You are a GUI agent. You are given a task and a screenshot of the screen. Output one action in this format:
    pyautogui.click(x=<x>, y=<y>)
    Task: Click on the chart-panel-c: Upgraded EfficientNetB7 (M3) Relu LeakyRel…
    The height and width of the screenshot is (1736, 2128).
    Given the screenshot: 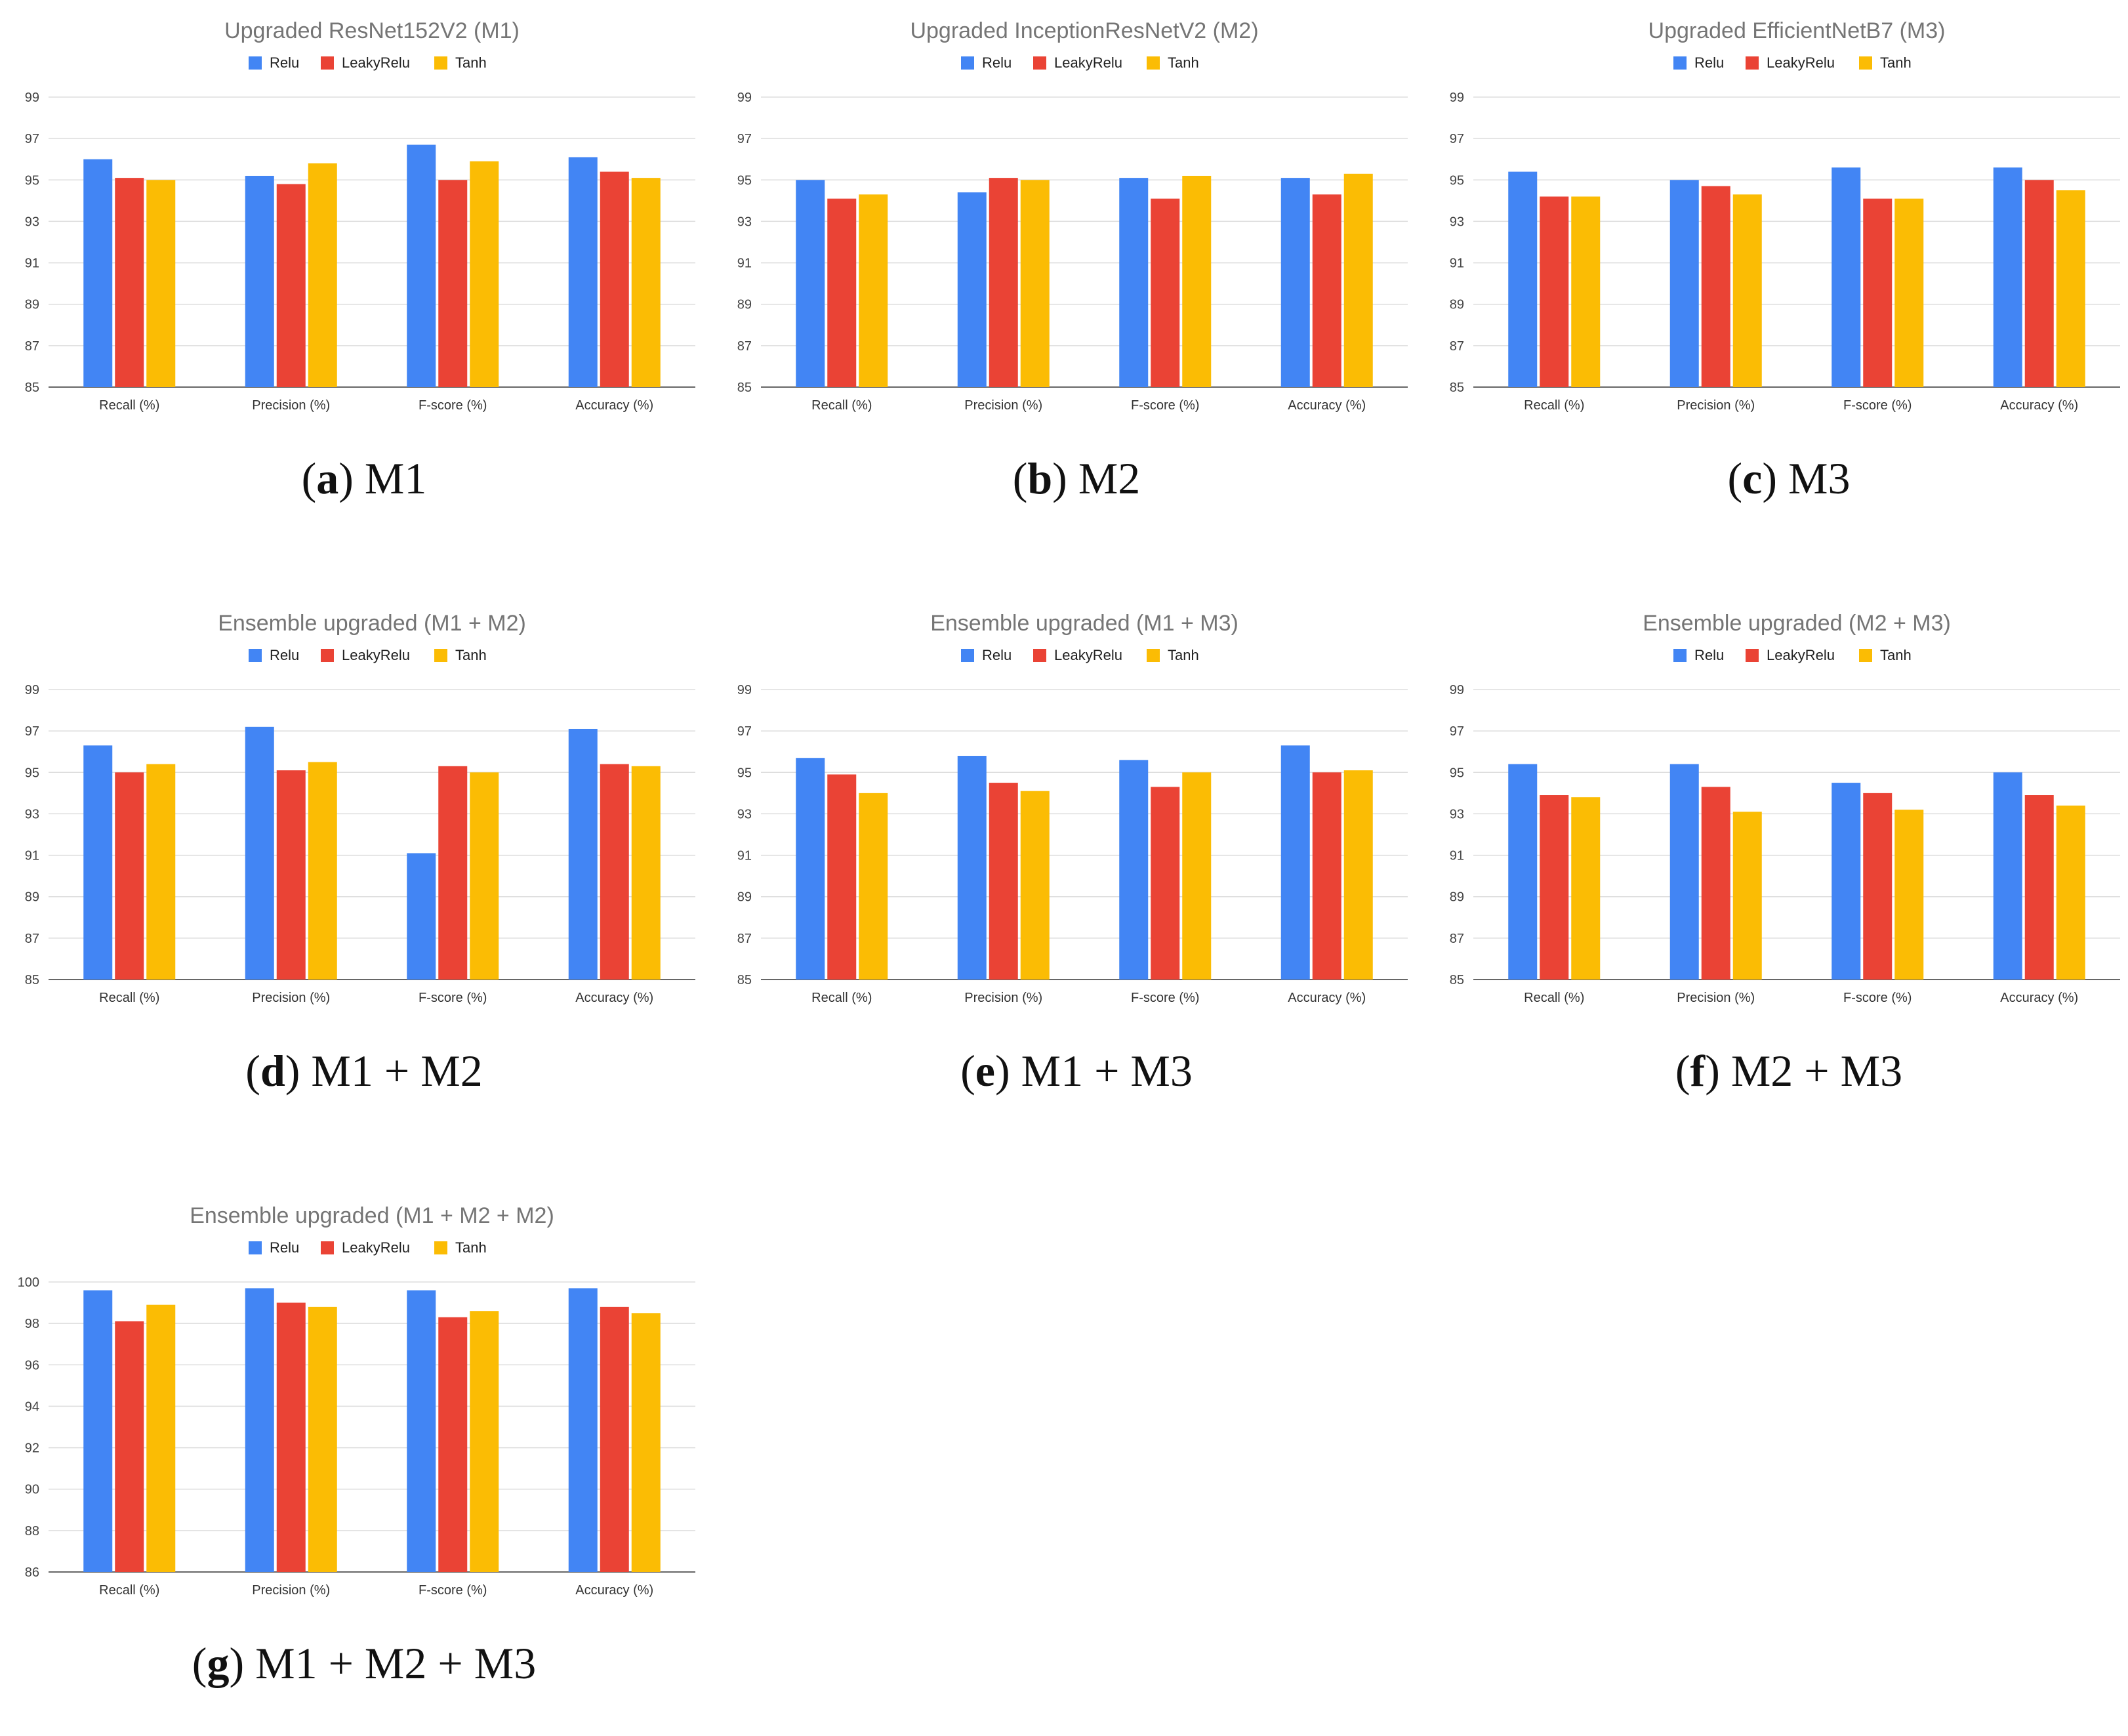 What is the action you would take?
    pyautogui.click(x=1783, y=275)
    